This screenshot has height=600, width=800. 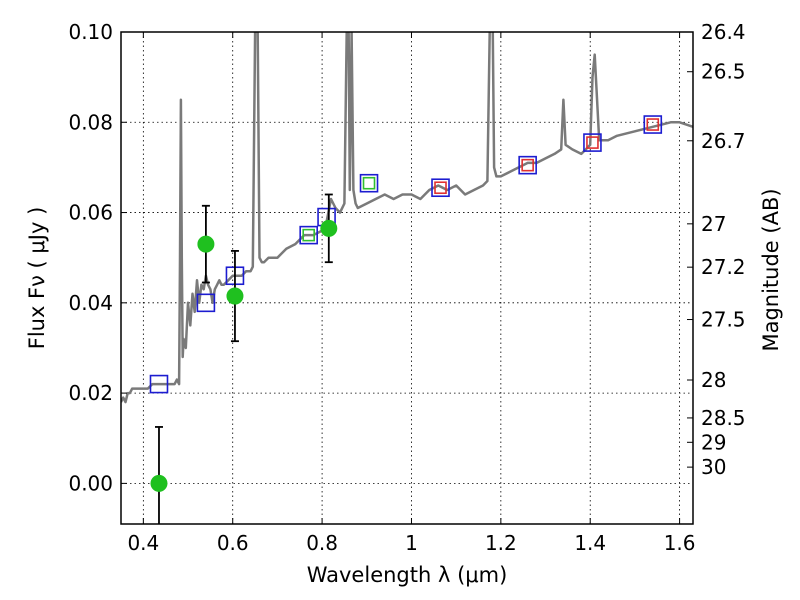 What do you see at coordinates (90, 32) in the screenshot?
I see `y-tick-label: 0.10` at bounding box center [90, 32].